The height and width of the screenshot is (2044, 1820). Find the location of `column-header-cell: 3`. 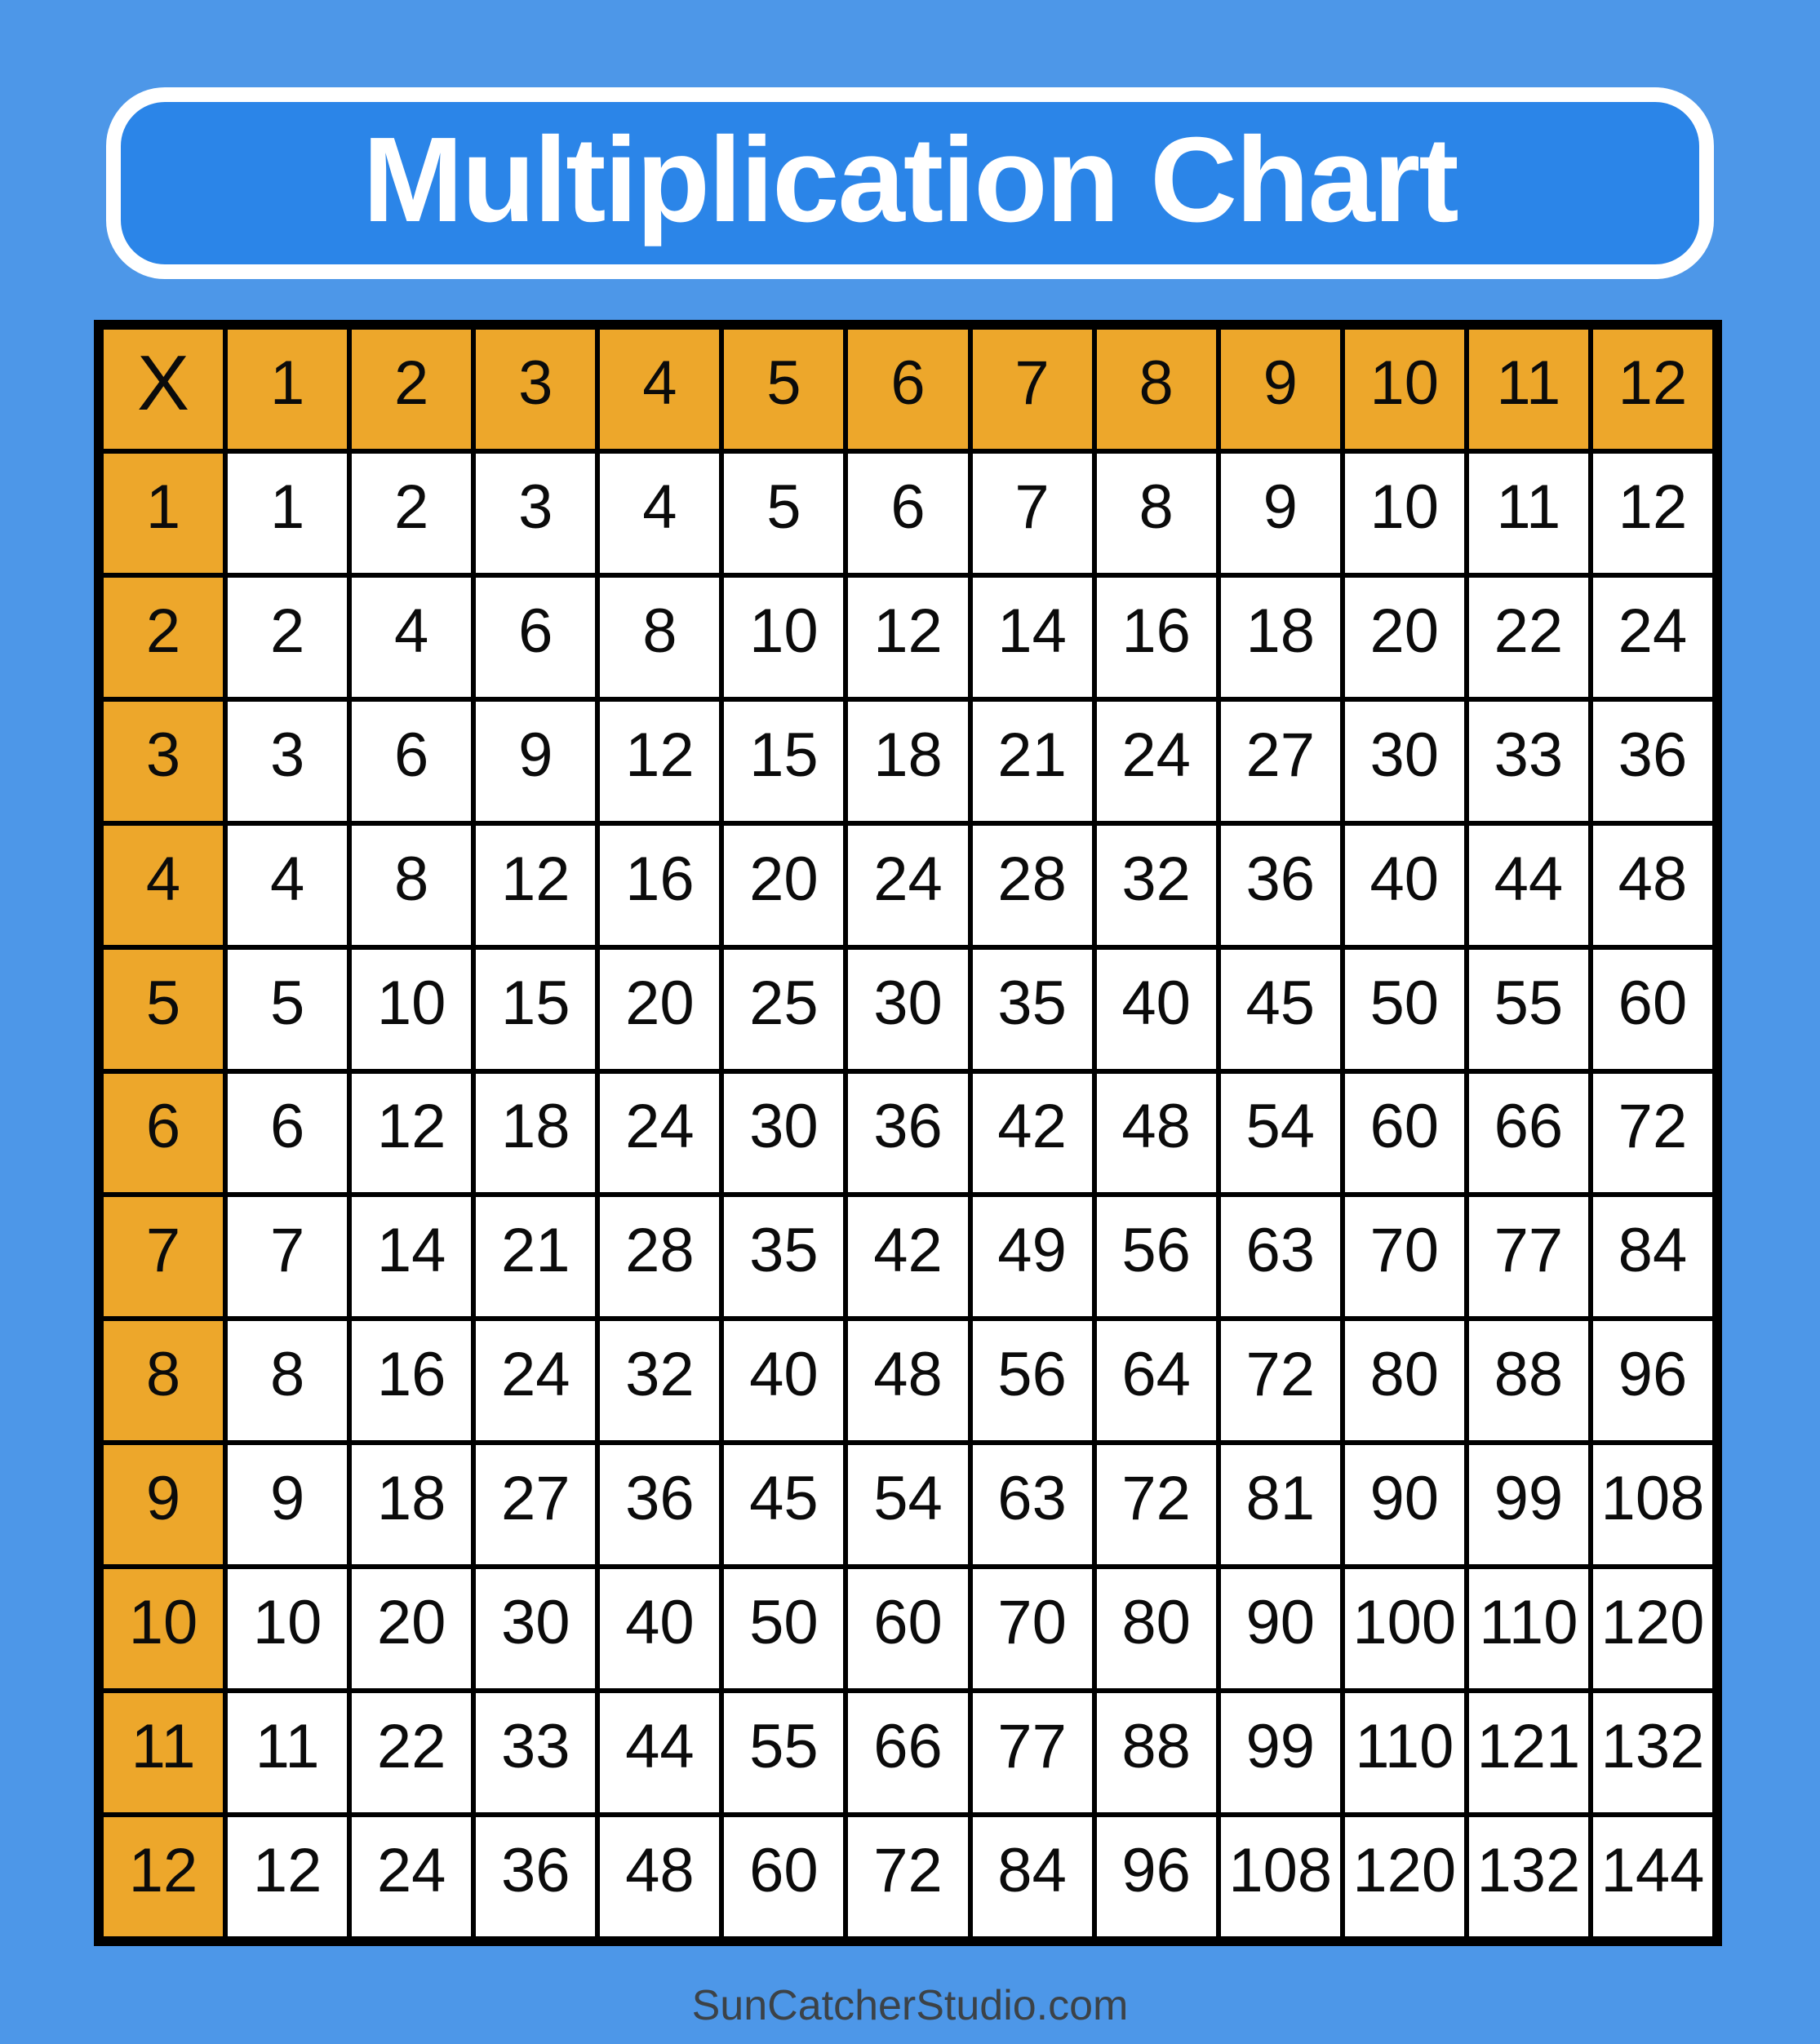

column-header-cell: 3 is located at coordinates (536, 389).